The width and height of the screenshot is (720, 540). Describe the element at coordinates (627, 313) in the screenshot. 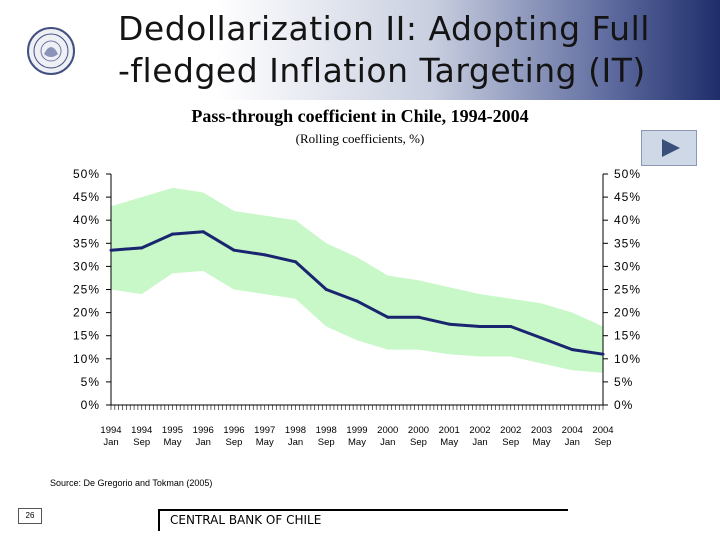

I see `y-tick-label-right: 20%` at that location.